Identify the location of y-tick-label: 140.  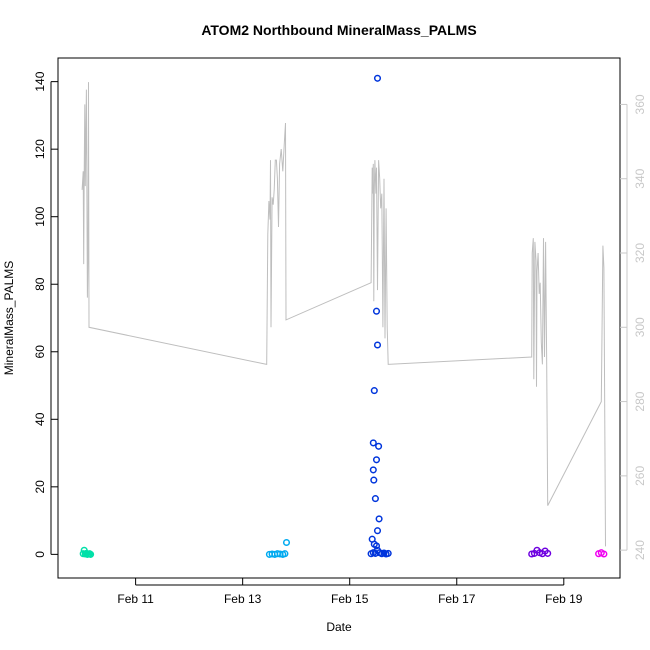
(40, 81).